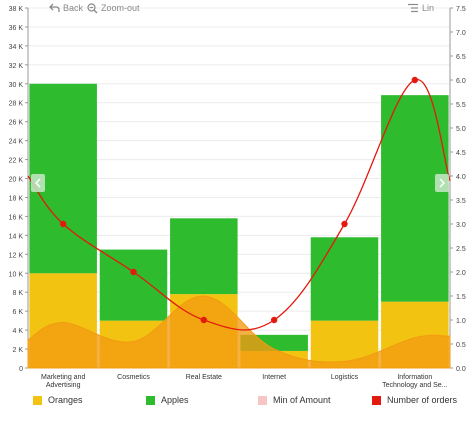 This screenshot has height=444, width=474. I want to click on x-tick-label-line: Logistics, so click(345, 377).